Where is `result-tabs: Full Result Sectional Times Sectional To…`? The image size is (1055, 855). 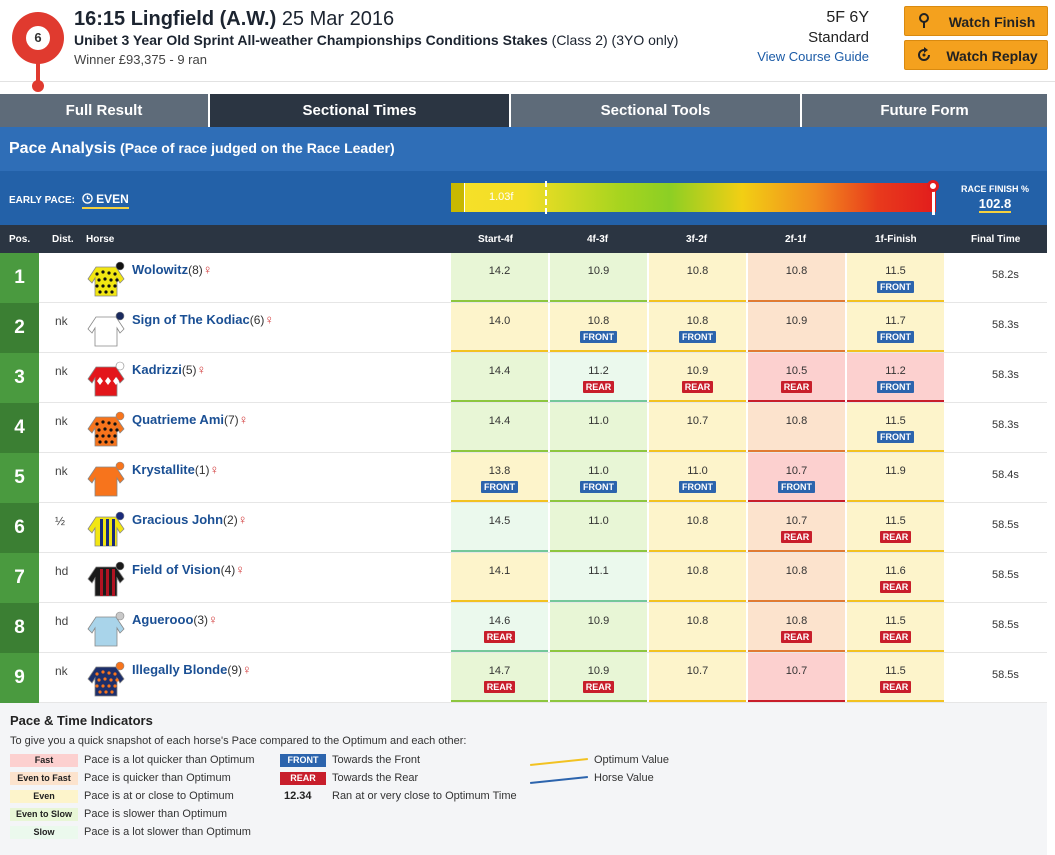
result-tabs: Full Result Sectional Times Sectional To… is located at coordinates (523, 110).